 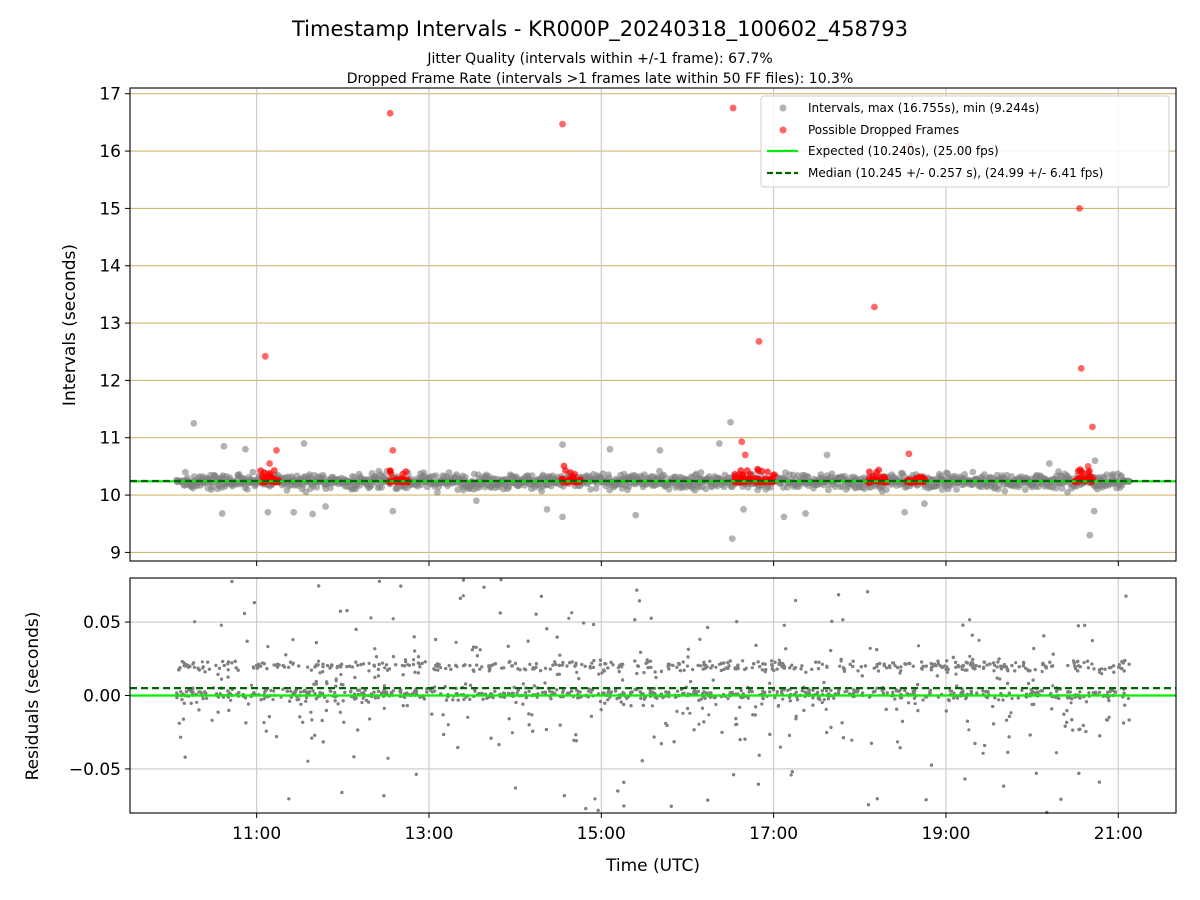 What do you see at coordinates (110, 267) in the screenshot?
I see `intervals-y-tick-label: 14` at bounding box center [110, 267].